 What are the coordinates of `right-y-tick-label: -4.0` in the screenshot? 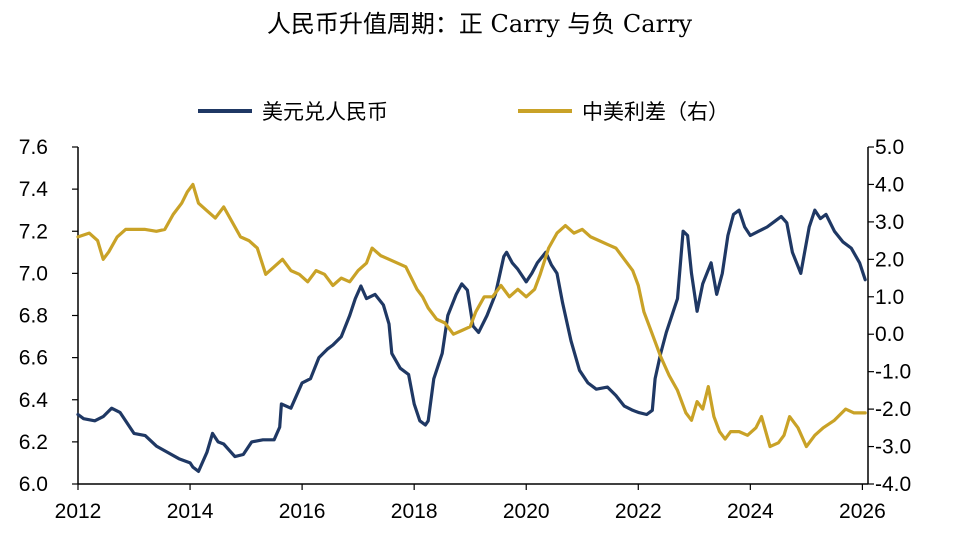 It's located at (893, 484).